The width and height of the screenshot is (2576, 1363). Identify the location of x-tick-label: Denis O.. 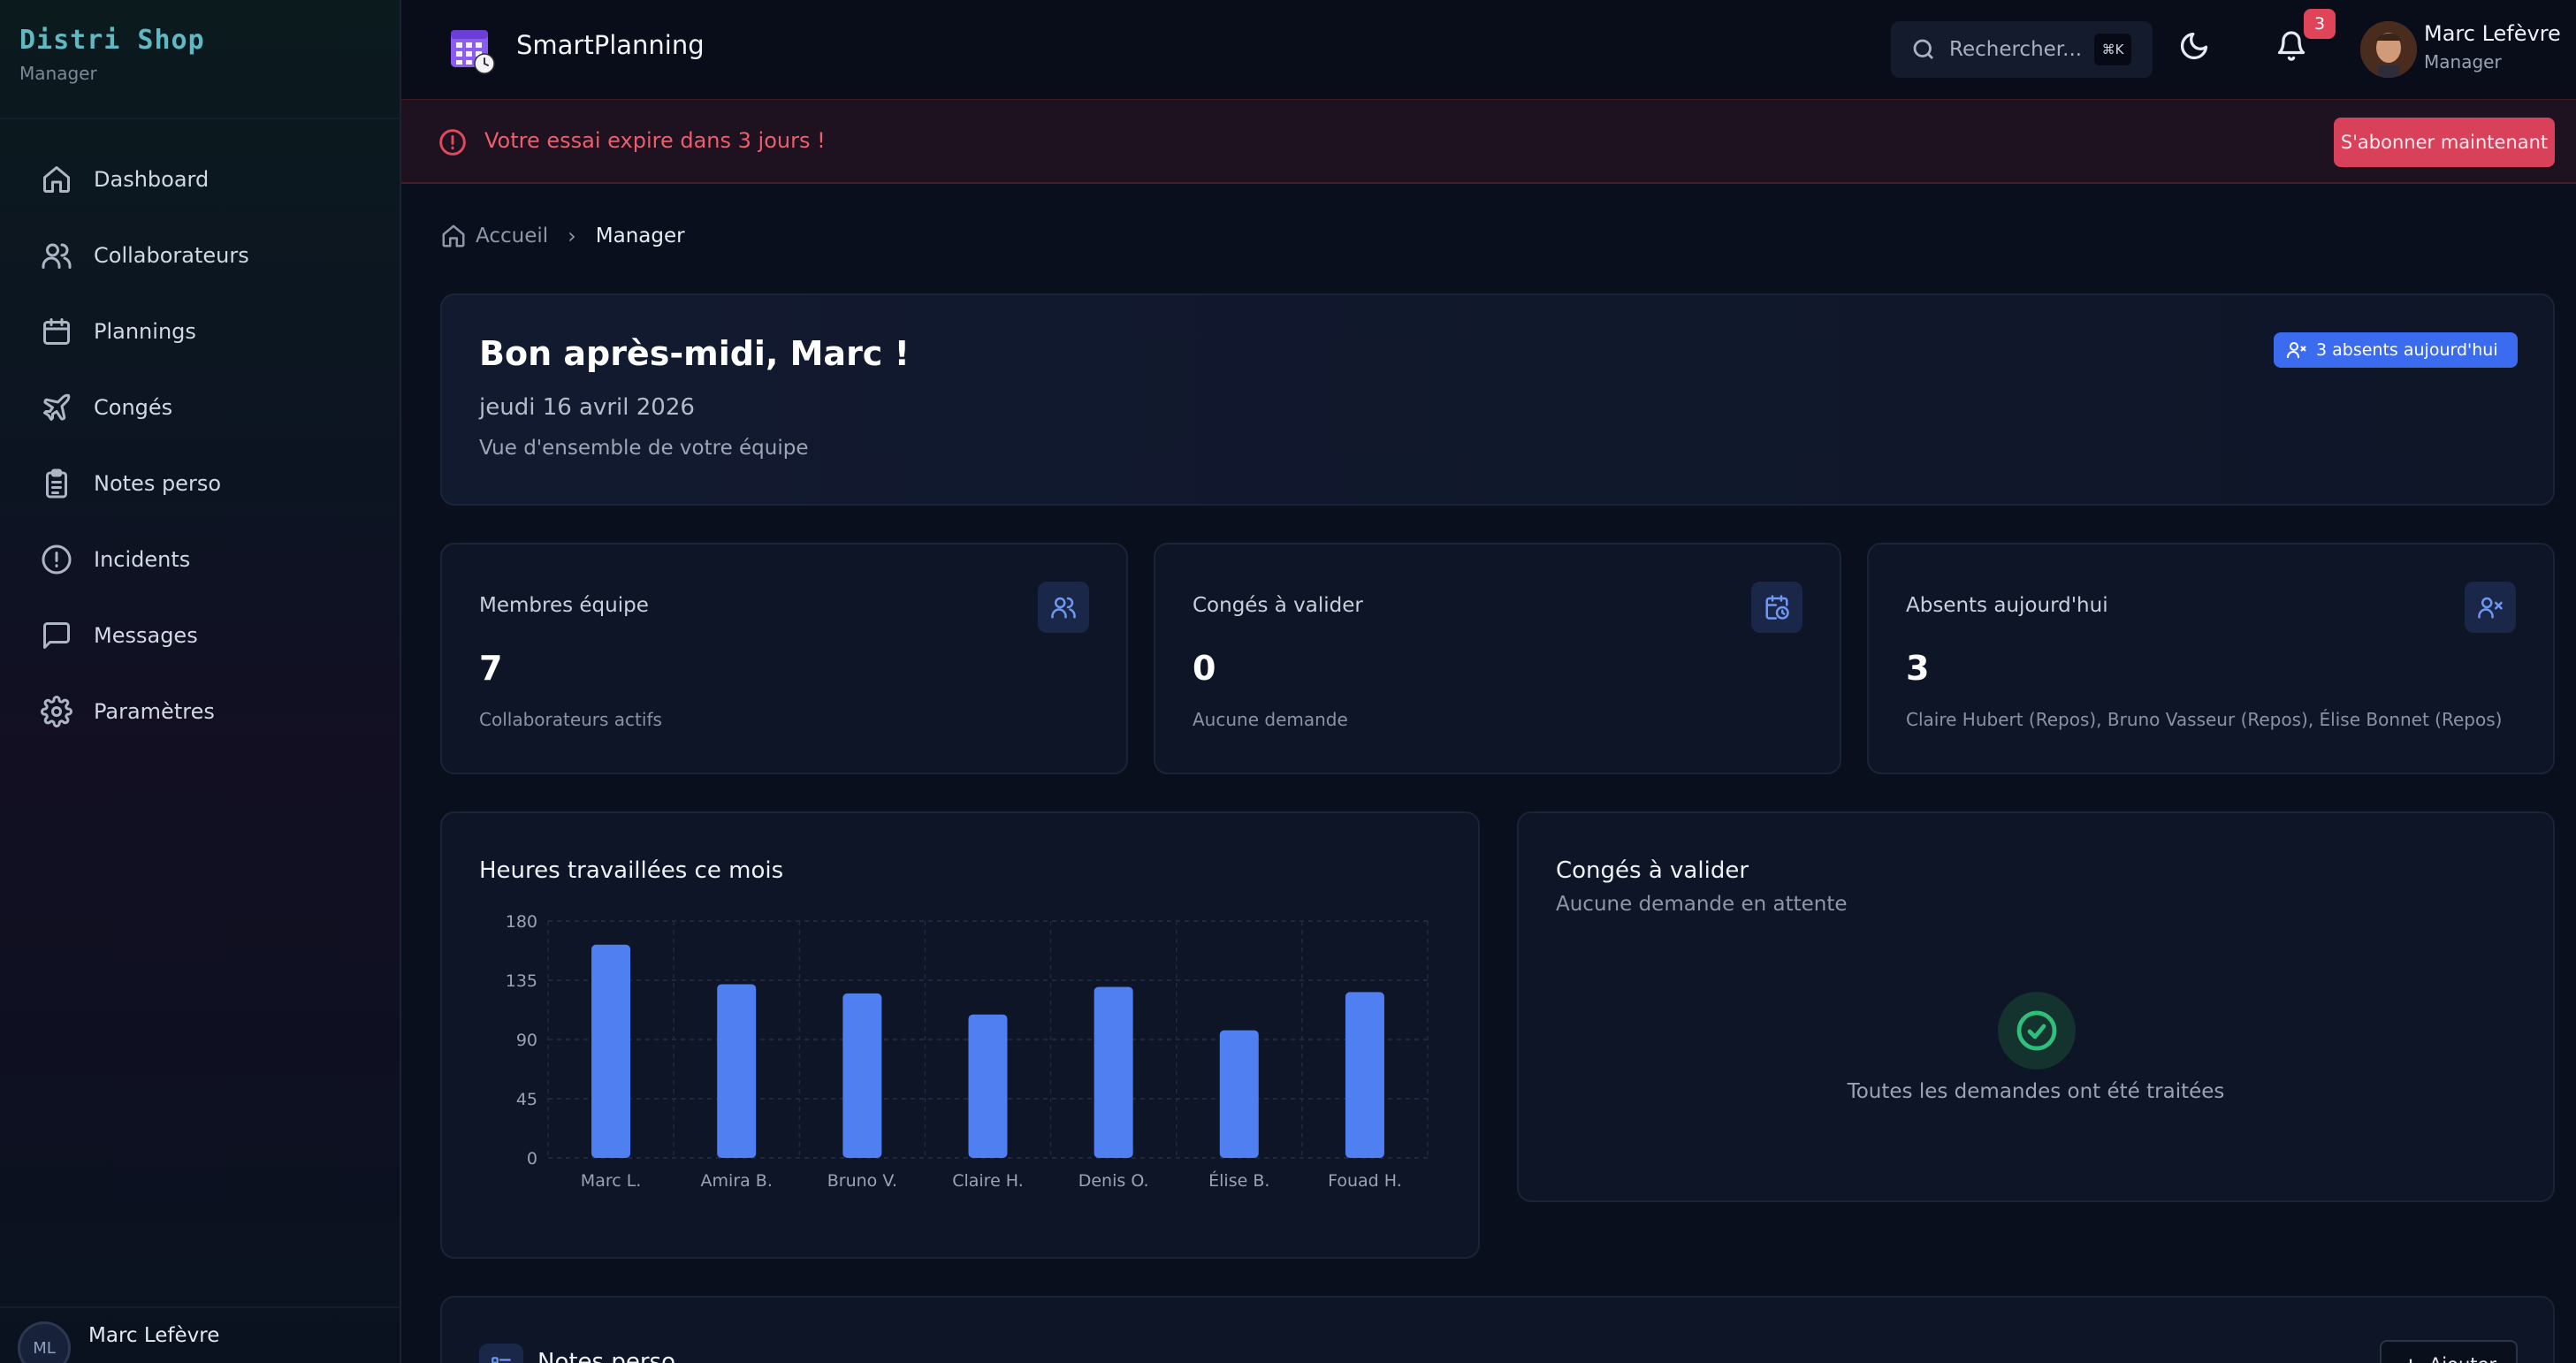
(1113, 1181).